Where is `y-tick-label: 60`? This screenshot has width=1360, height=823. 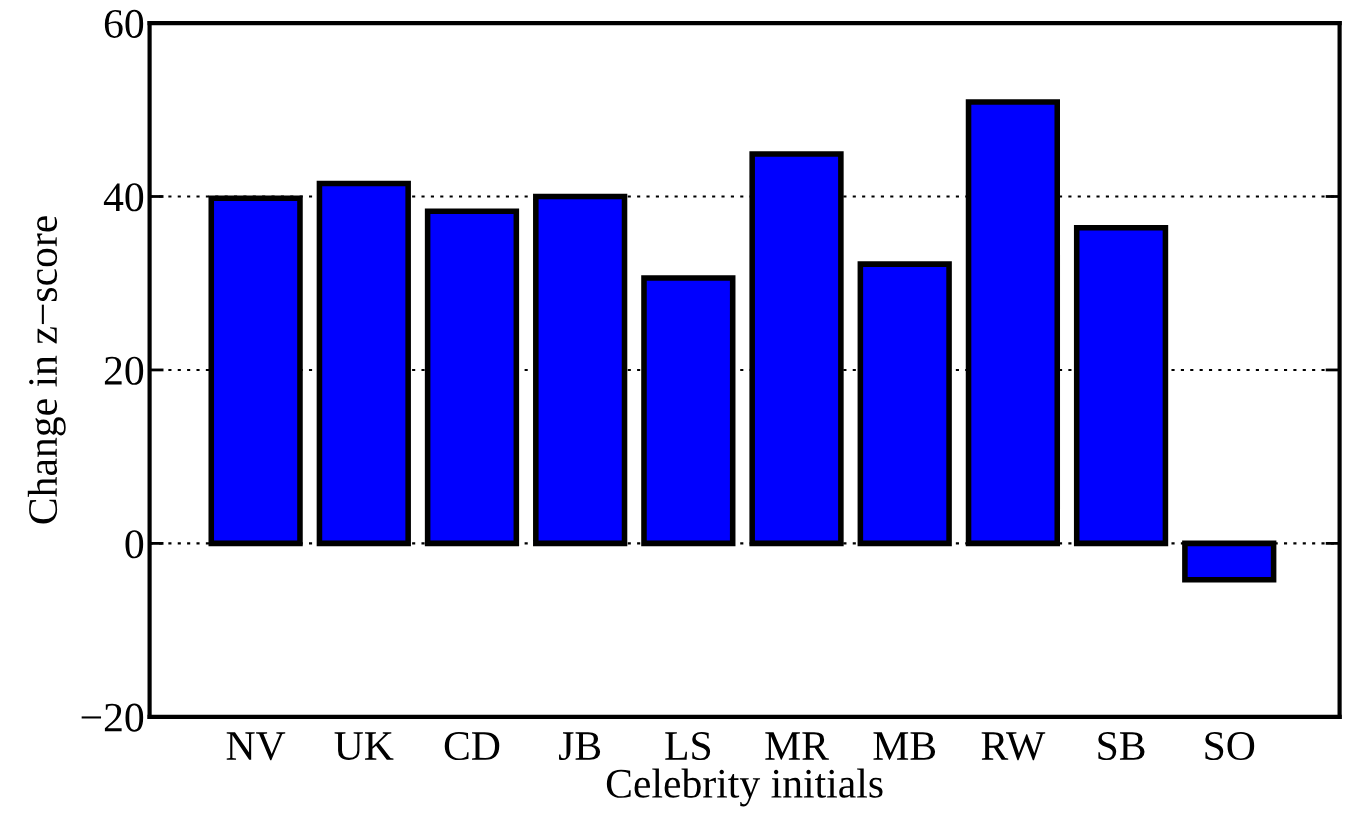 y-tick-label: 60 is located at coordinates (124, 23).